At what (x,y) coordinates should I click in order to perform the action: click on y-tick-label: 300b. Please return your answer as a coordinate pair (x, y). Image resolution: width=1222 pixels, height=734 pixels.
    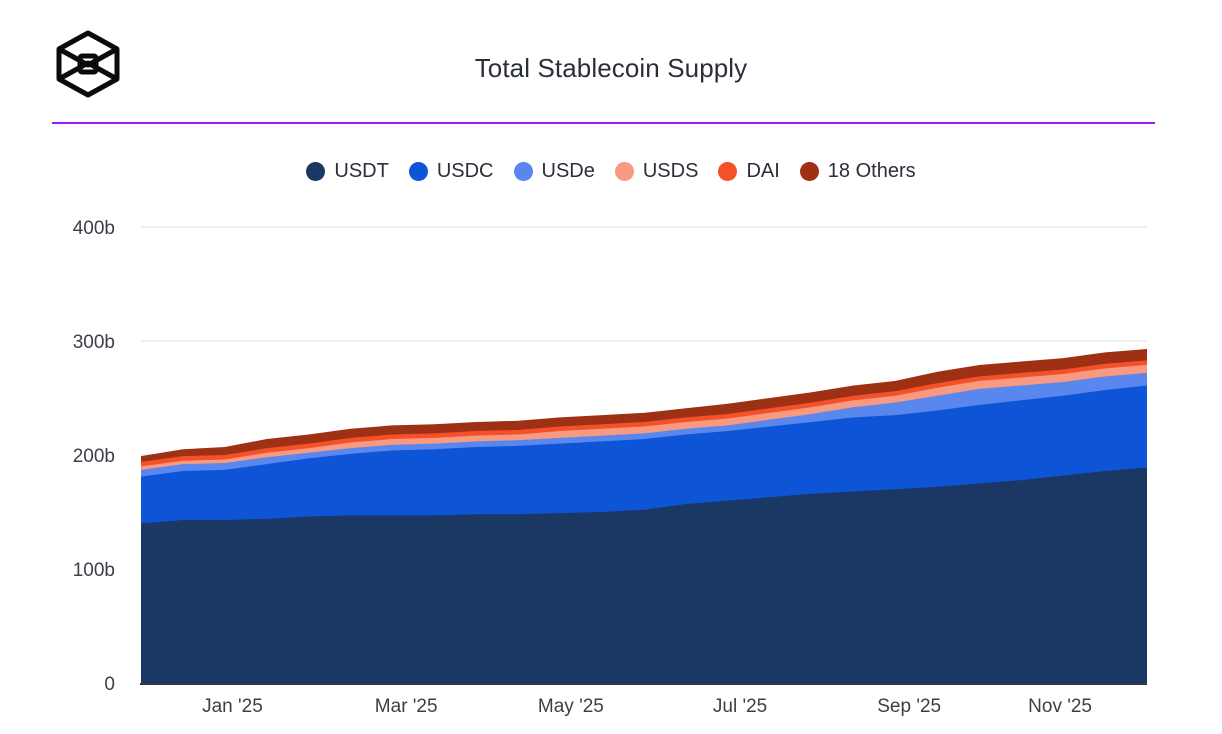
    Looking at the image, I should click on (94, 342).